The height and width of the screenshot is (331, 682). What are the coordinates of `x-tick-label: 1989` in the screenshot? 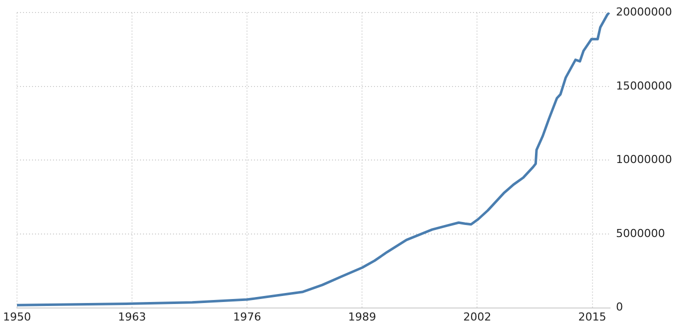 It's located at (362, 317).